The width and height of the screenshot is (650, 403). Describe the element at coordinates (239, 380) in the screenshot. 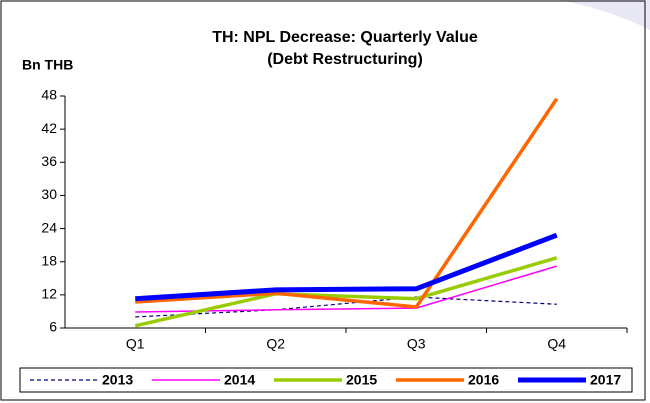

I see `legend-label: 2014` at that location.